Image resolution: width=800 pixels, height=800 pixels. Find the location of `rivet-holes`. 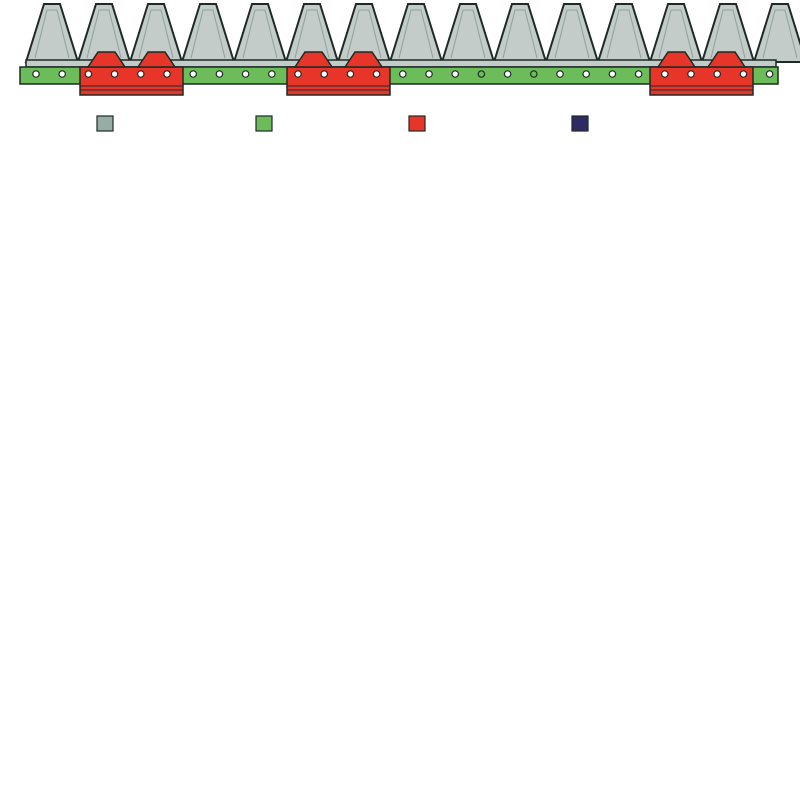

rivet-holes is located at coordinates (403, 74).